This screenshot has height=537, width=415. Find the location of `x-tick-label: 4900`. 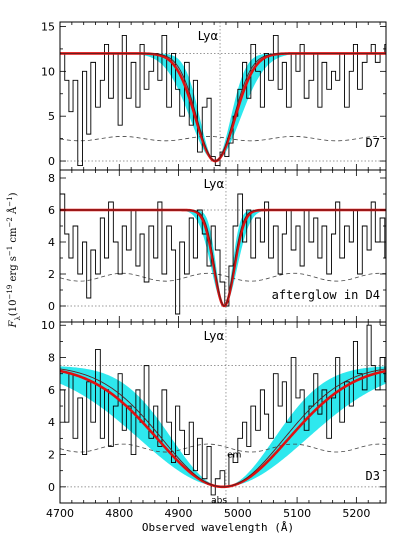

x-tick-label: 4900 is located at coordinates (179, 513).